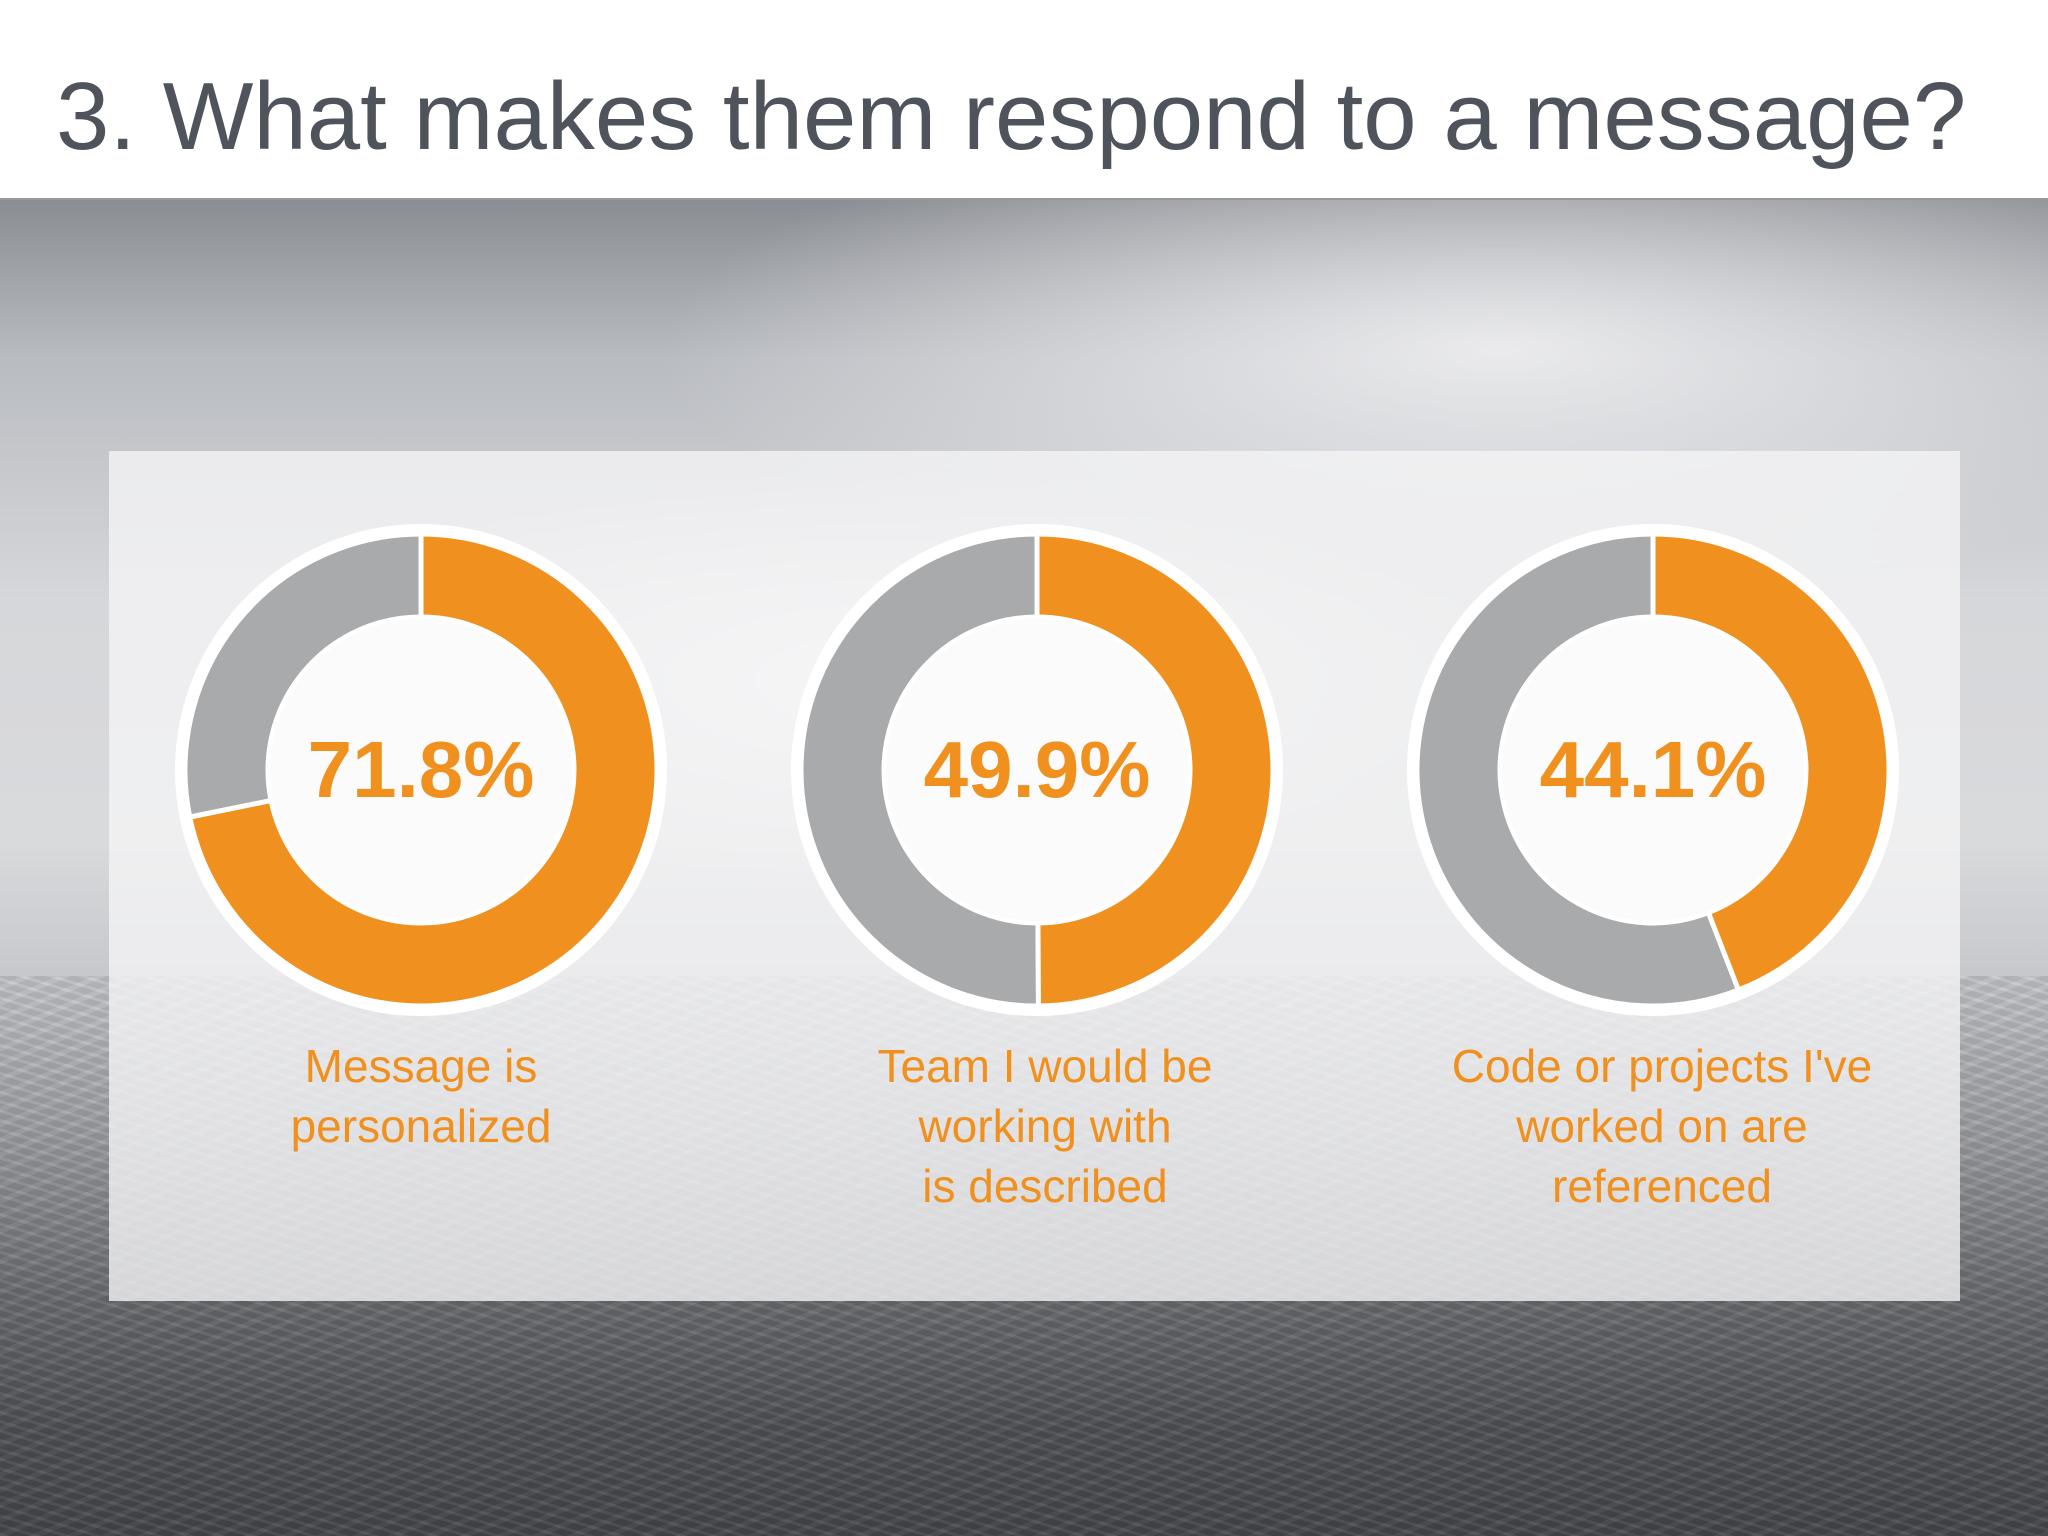 The height and width of the screenshot is (1536, 2048). I want to click on donut-percentage-label: 71.8%, so click(421, 769).